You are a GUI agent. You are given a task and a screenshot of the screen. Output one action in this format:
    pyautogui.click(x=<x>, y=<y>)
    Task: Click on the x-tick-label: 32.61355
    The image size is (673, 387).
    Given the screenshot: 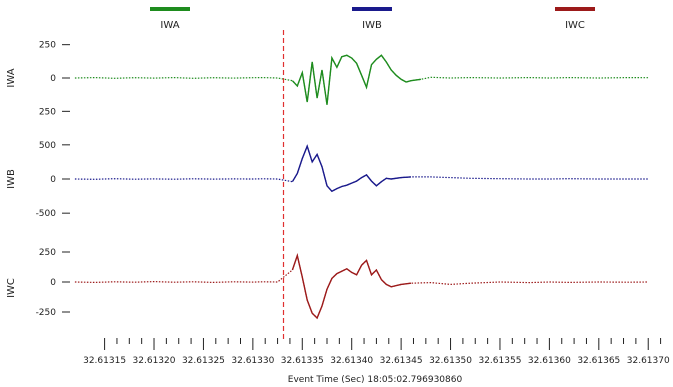 What is the action you would take?
    pyautogui.click(x=499, y=361)
    